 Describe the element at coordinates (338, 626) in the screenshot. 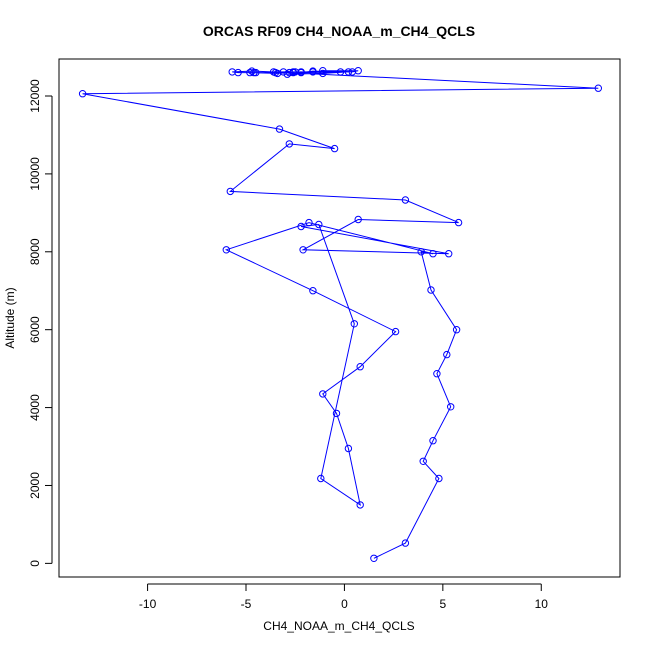

I see `x-axis-label: CH4_NOAA_m_CH4_QCLS` at that location.